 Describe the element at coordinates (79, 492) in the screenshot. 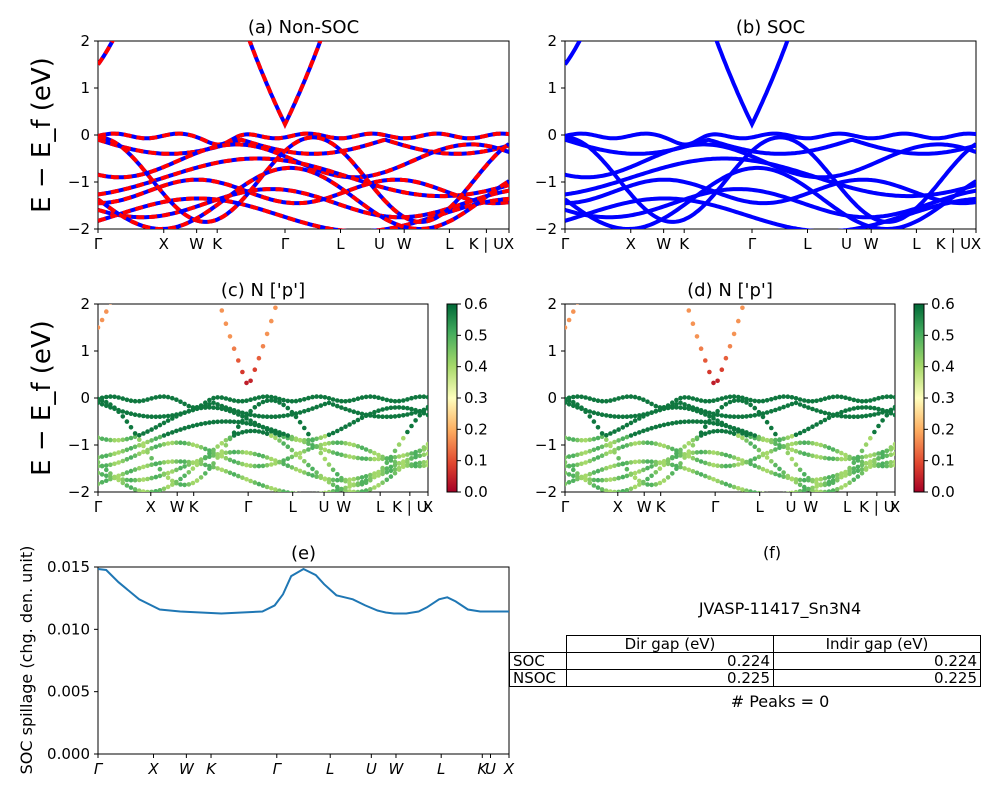

I see `y-tick-label: −2` at that location.